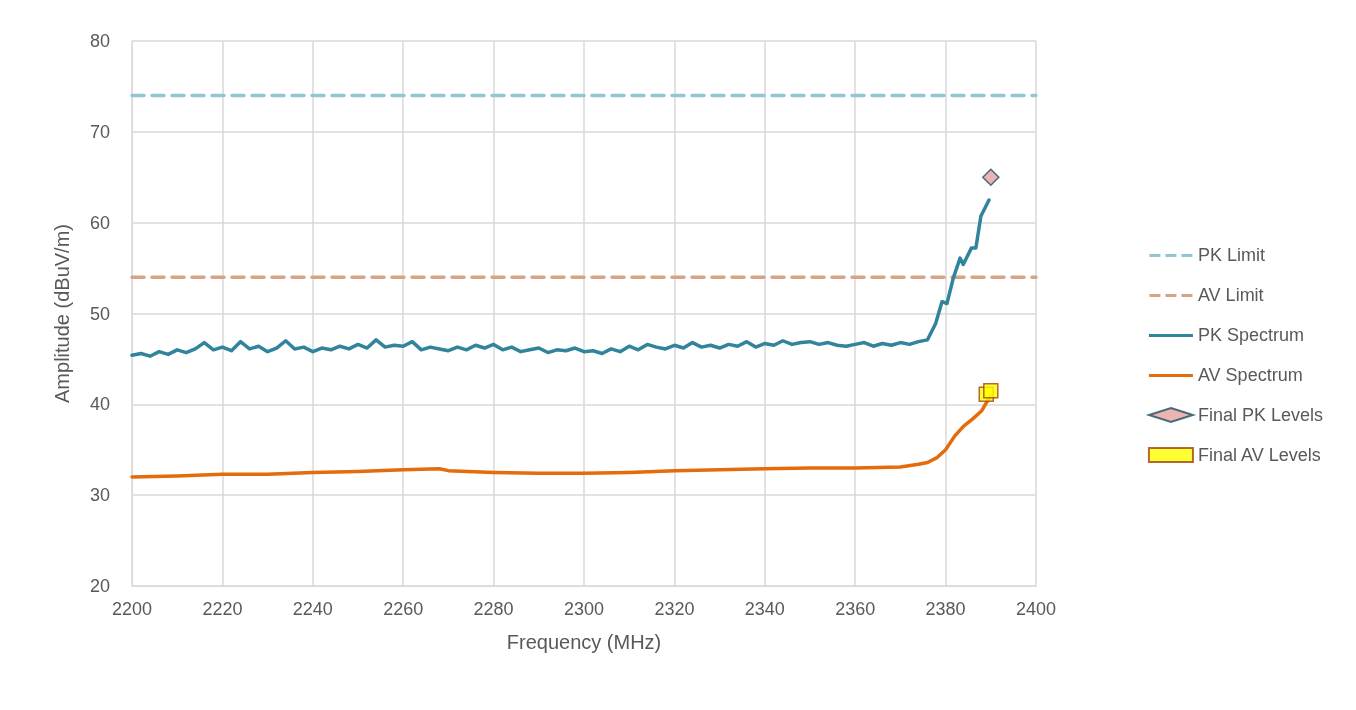  I want to click on legend-label: Final AV Levels, so click(1259, 455).